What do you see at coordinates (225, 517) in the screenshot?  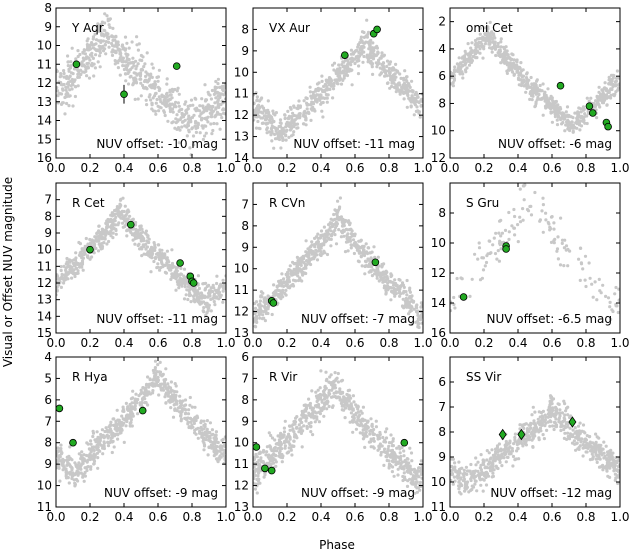 I see `x-tick-label: 1.0` at bounding box center [225, 517].